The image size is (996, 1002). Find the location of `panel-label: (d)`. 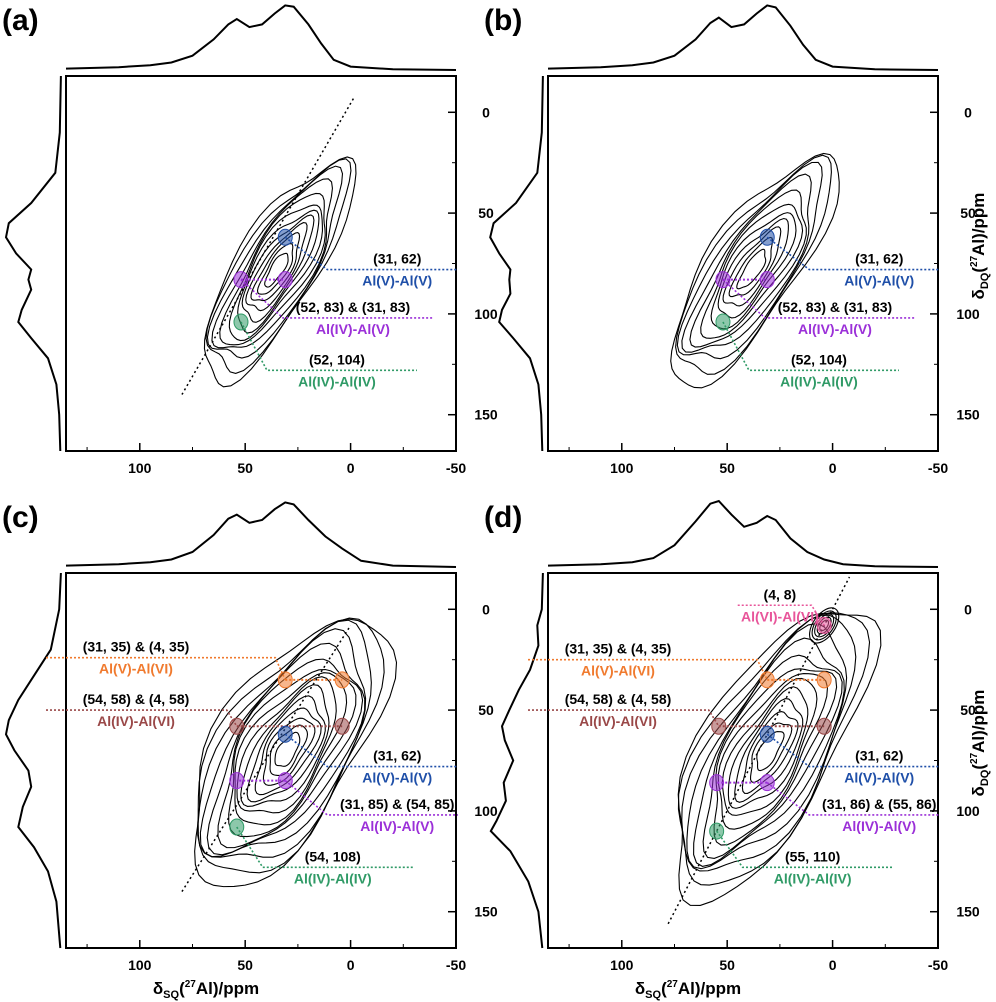

panel-label: (d) is located at coordinates (503, 517).